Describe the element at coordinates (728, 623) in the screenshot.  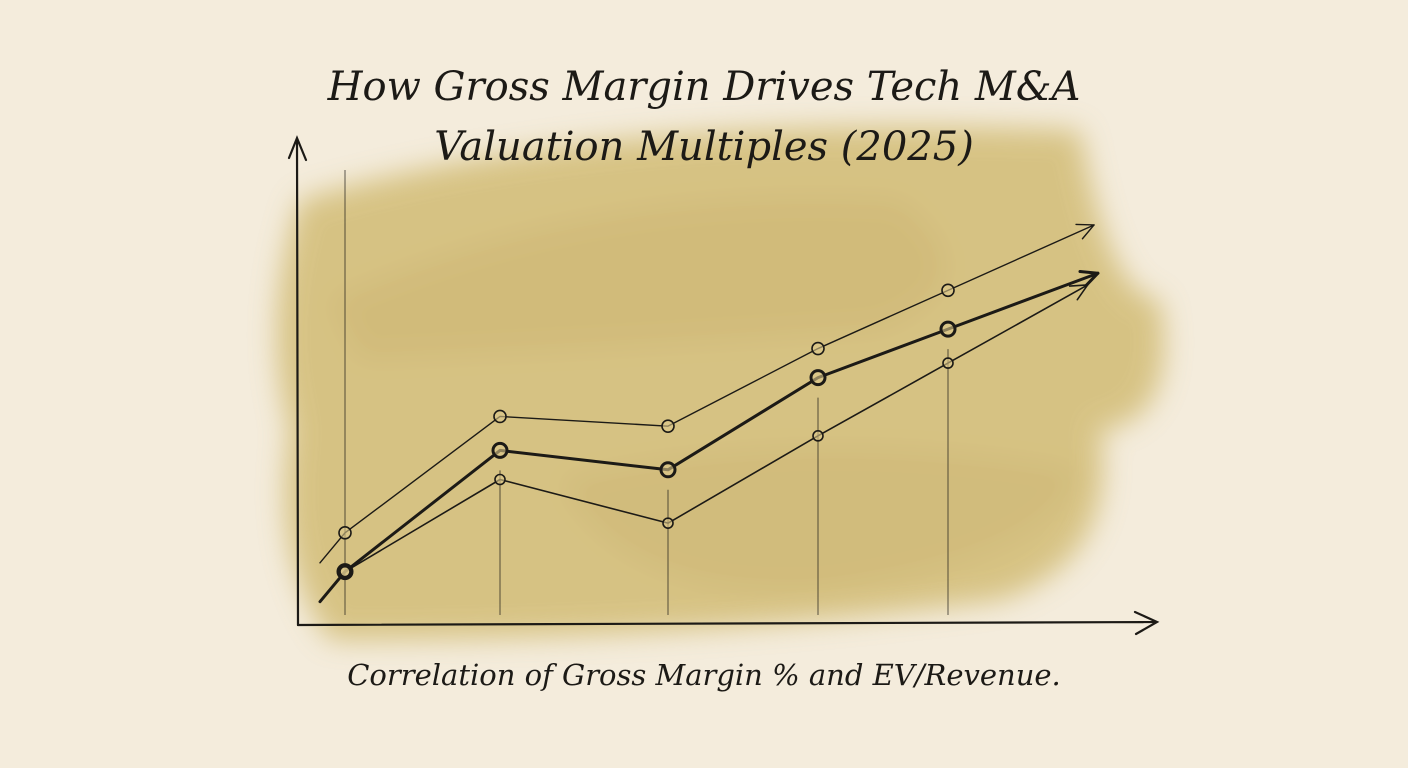
I see `x-axis` at that location.